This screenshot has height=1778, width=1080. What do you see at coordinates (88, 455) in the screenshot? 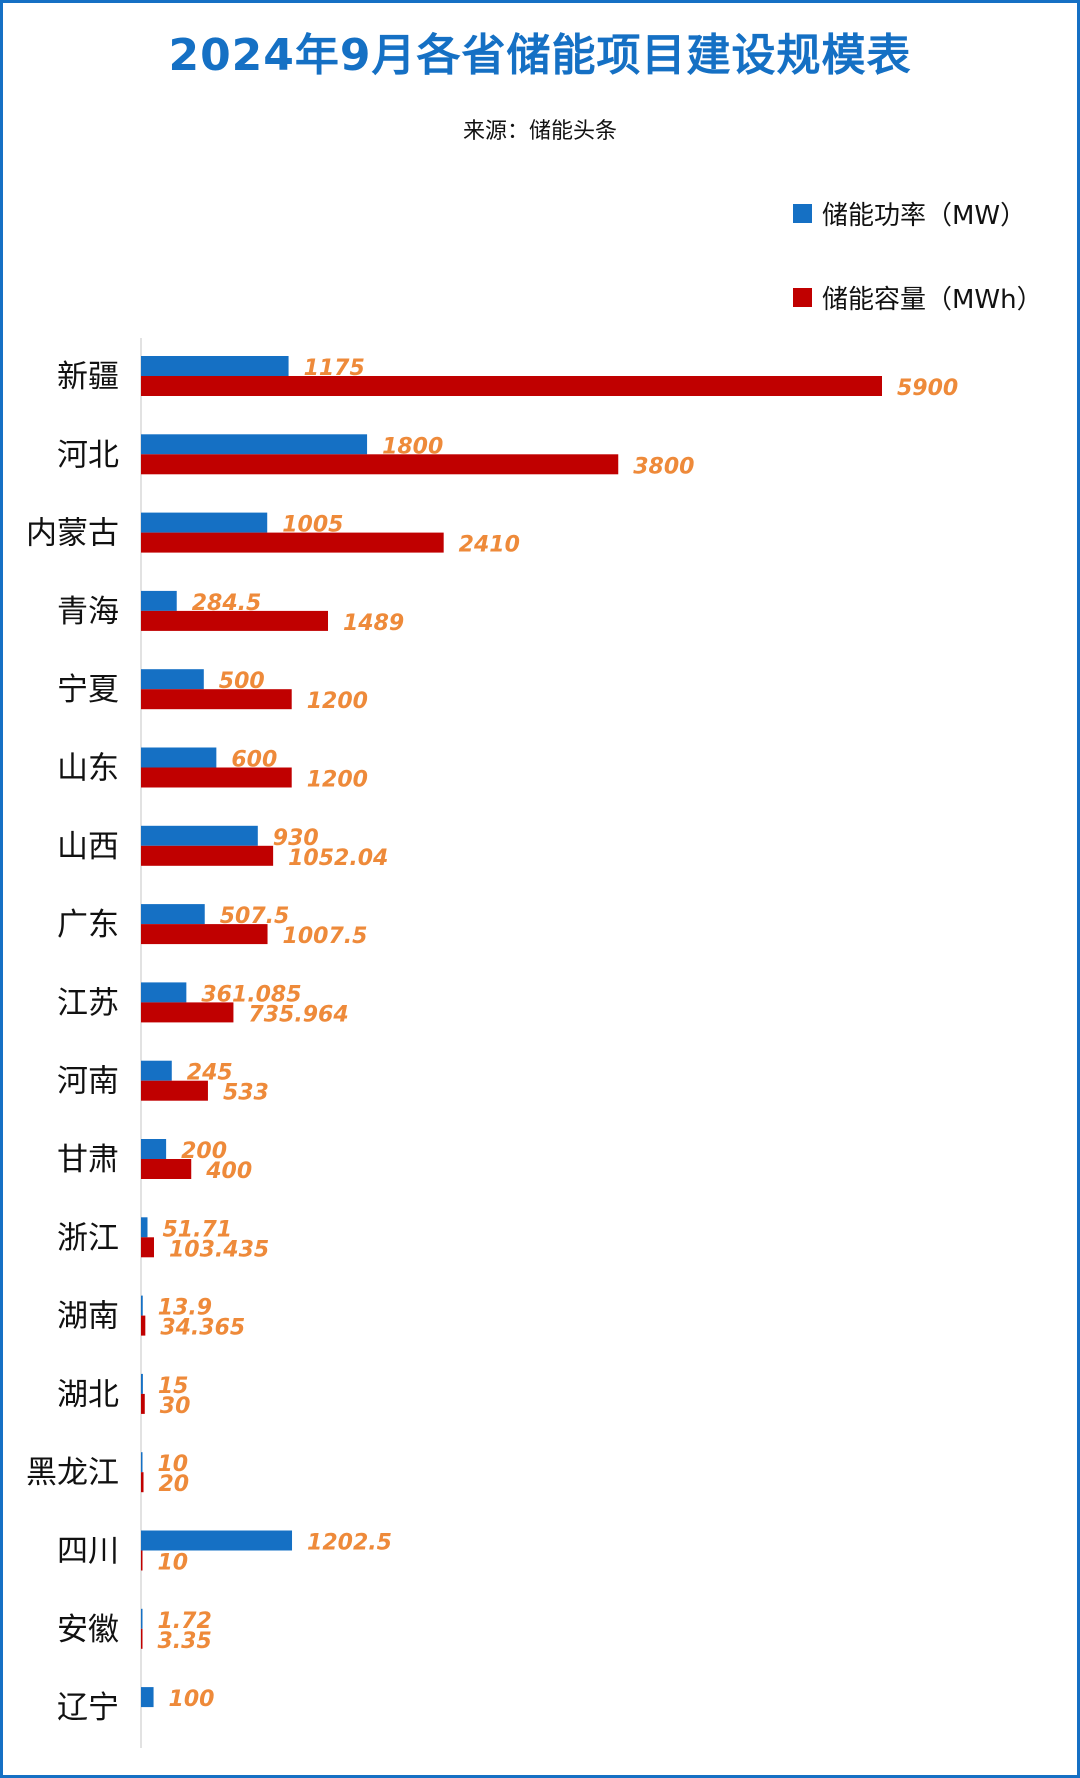
I see `category-label: 河北` at bounding box center [88, 455].